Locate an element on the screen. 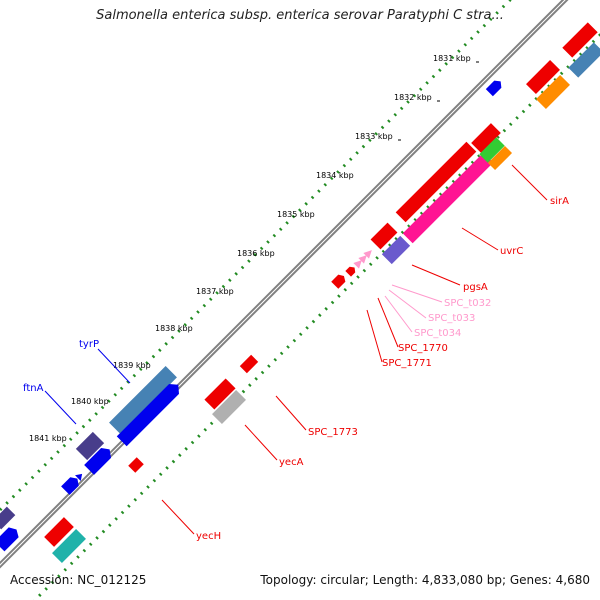 The height and width of the screenshot is (600, 600). svg-text: 1835 kbp is located at coordinates (296, 214).